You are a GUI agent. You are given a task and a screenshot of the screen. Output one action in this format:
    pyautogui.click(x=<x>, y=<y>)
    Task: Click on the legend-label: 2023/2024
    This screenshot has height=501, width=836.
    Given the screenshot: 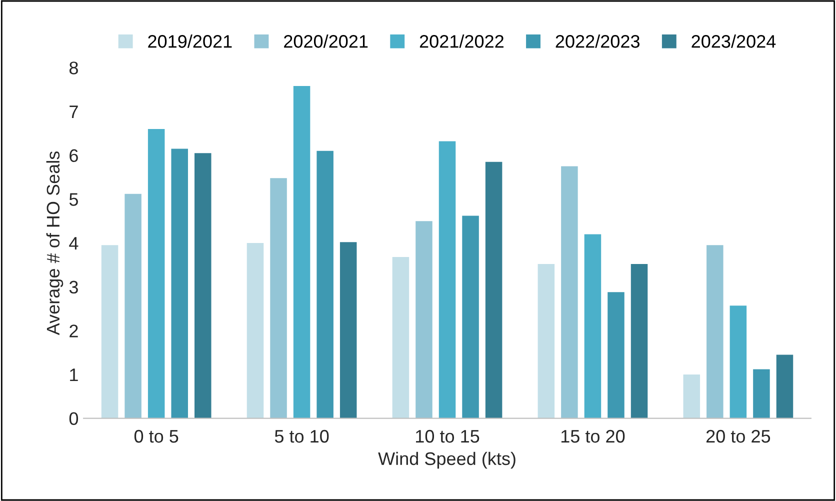 What is the action you would take?
    pyautogui.click(x=734, y=41)
    